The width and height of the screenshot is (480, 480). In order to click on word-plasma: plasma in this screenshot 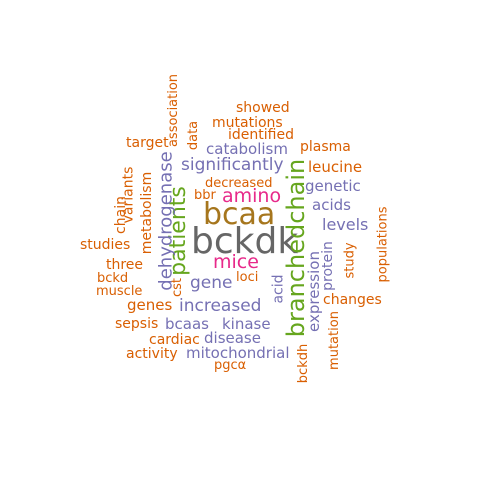, I will do `click(325, 147)`.